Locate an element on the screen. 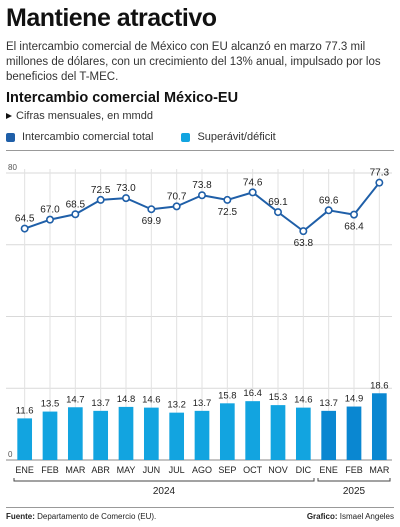 The image size is (400, 527). line-value-label: 63.8 is located at coordinates (304, 243).